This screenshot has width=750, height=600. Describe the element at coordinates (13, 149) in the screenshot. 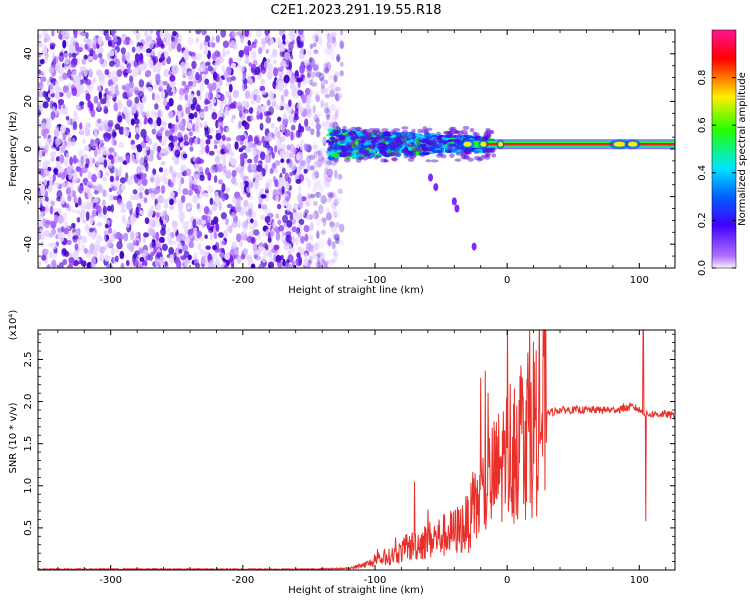

I see `heatmap-y-axis-label: Frequency (Hz)` at that location.